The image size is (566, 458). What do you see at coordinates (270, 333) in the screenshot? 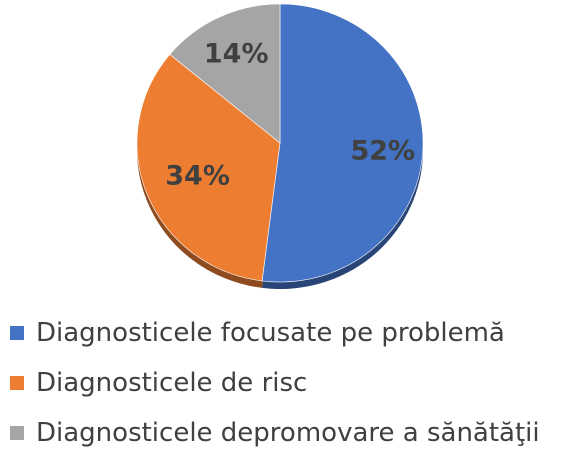
I see `legend-label-problem-focused: Diagnosticele focusate pe problemă` at bounding box center [270, 333].